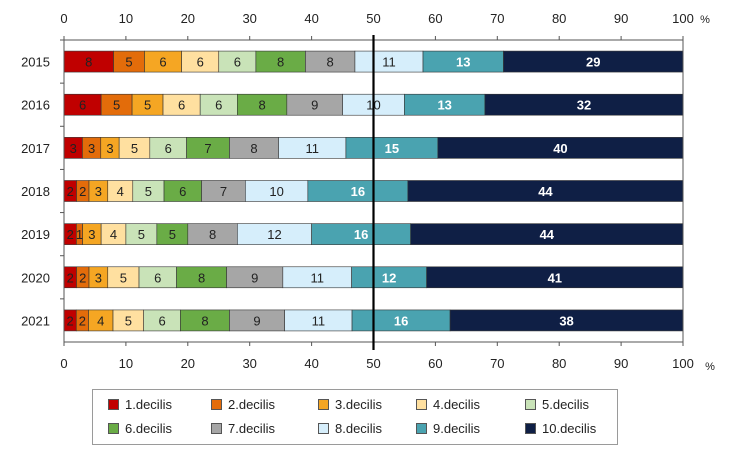 Image resolution: width=733 pixels, height=458 pixels. I want to click on bar-segment-label: 15, so click(392, 148).